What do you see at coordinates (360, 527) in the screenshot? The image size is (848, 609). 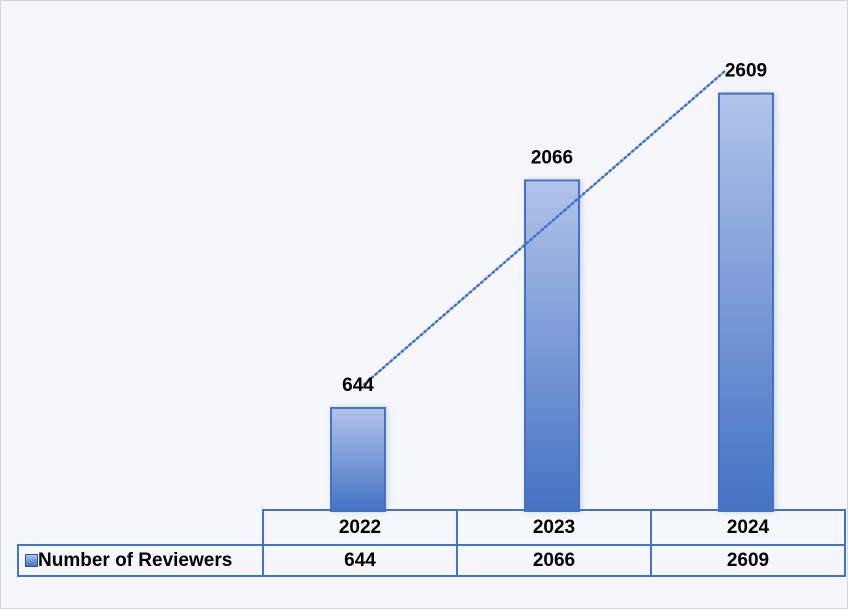 I see `table-header-2022: 2022` at bounding box center [360, 527].